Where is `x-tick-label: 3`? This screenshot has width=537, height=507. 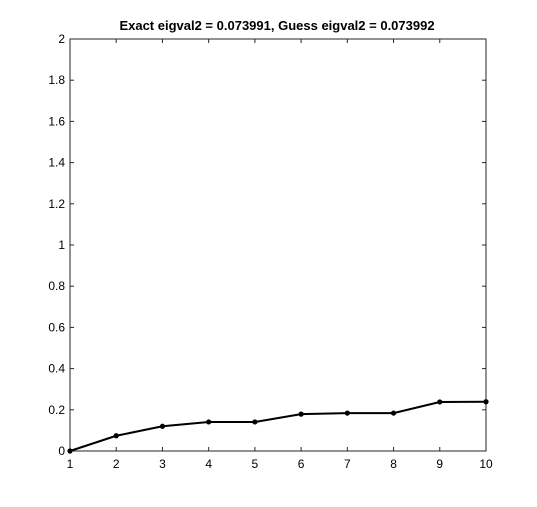 x-tick-label: 3 is located at coordinates (162, 464).